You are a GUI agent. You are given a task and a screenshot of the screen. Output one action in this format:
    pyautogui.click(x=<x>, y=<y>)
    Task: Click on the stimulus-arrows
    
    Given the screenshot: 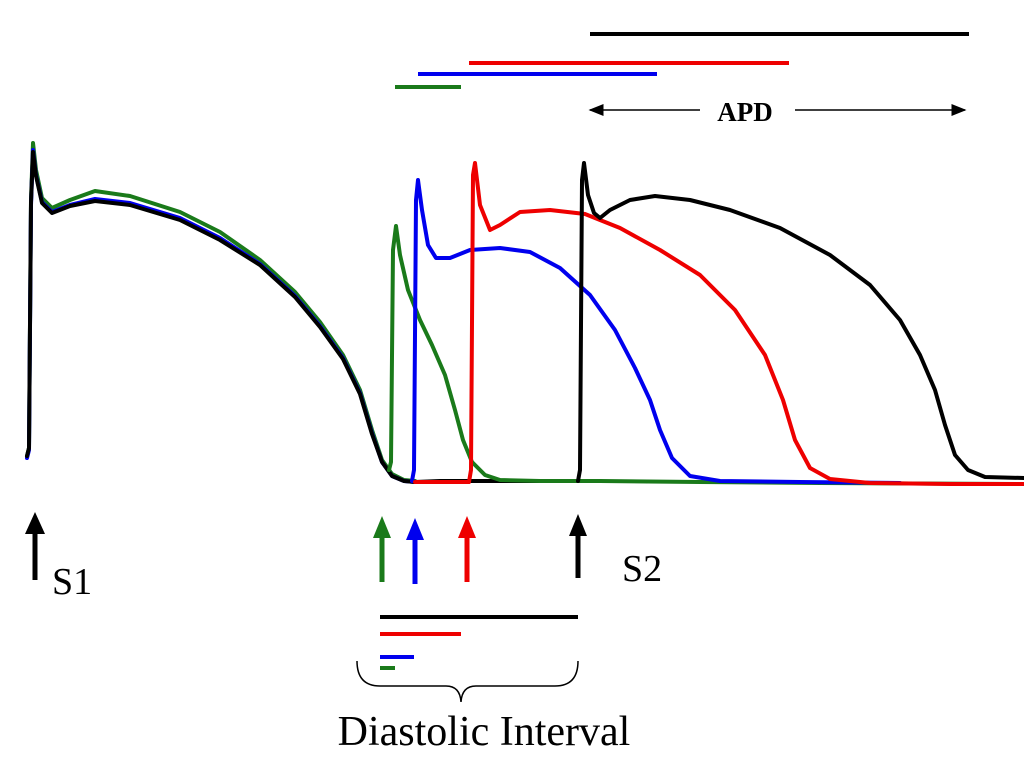 What is the action you would take?
    pyautogui.click(x=306, y=548)
    